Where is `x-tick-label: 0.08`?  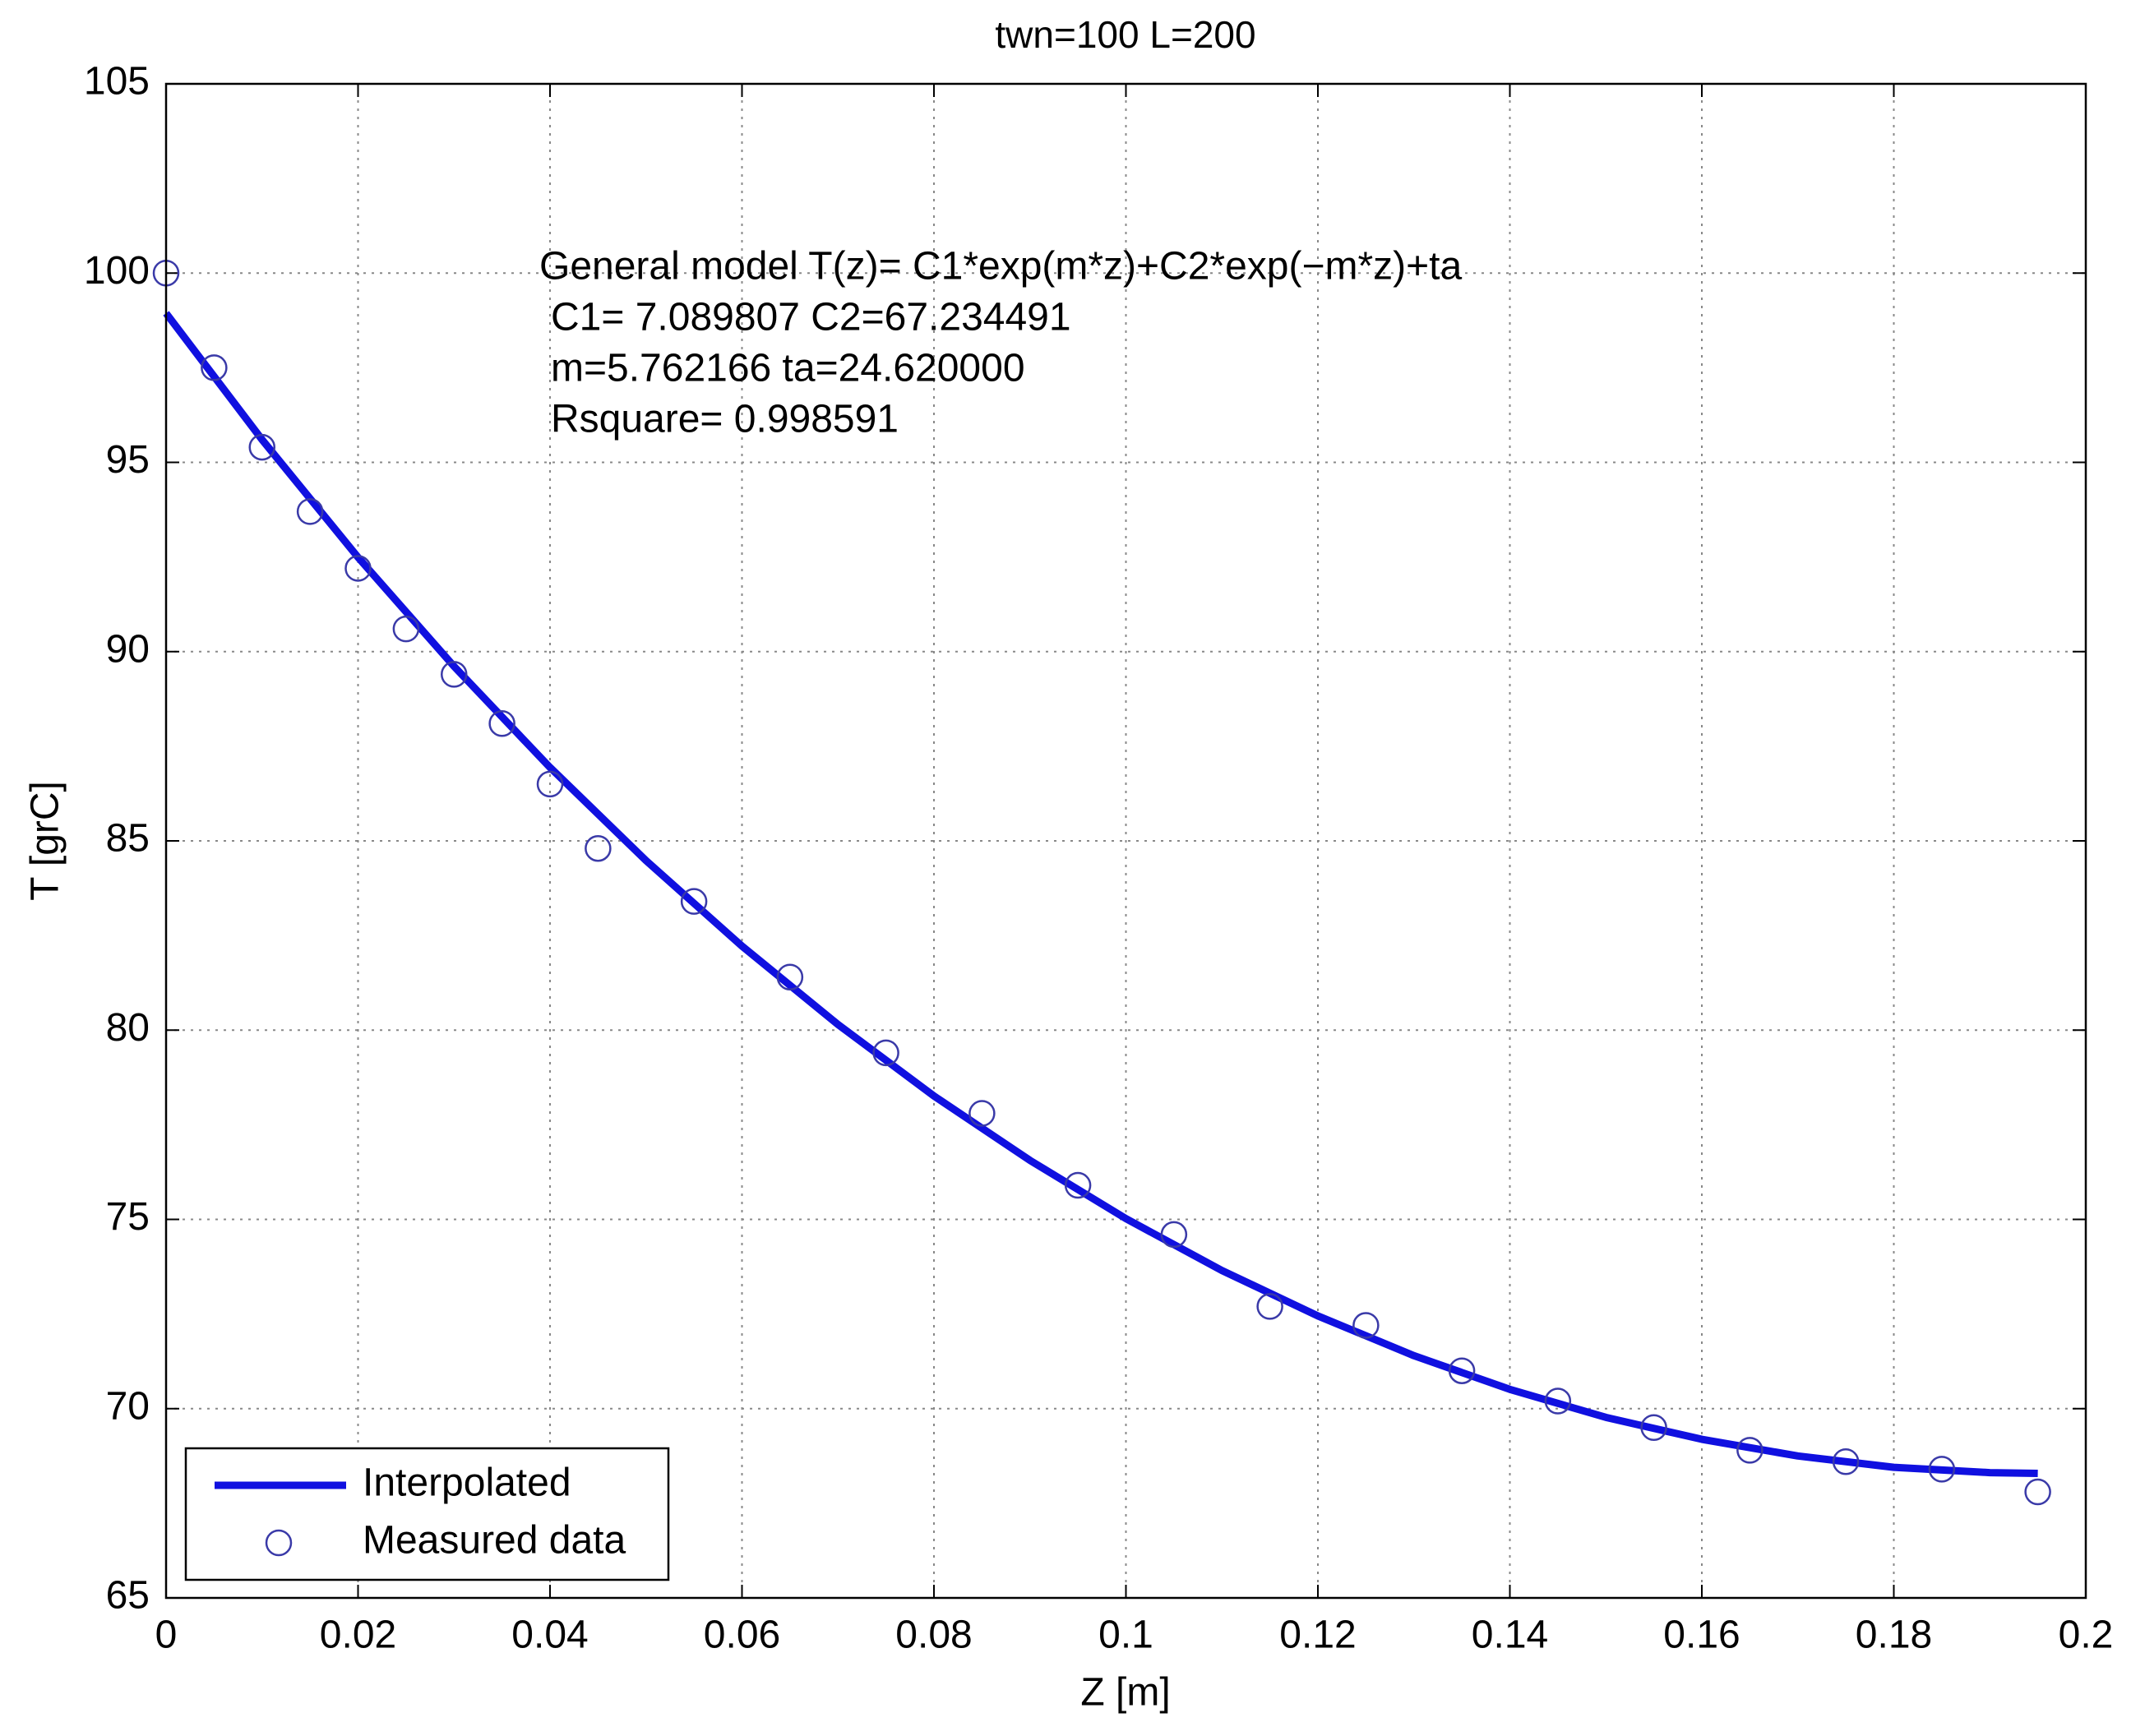 x-tick-label: 0.08 is located at coordinates (933, 1636).